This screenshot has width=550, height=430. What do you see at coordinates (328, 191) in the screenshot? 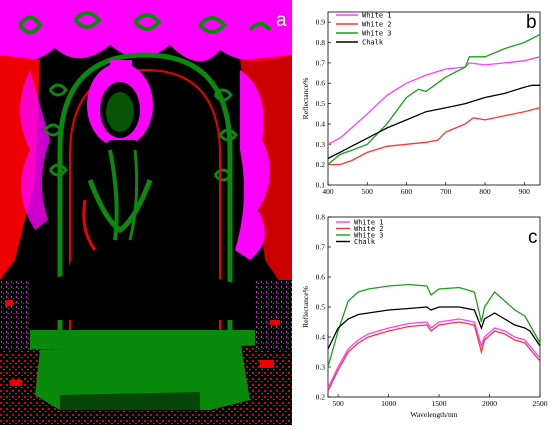
I see `x-tick-label: 400` at bounding box center [328, 191].